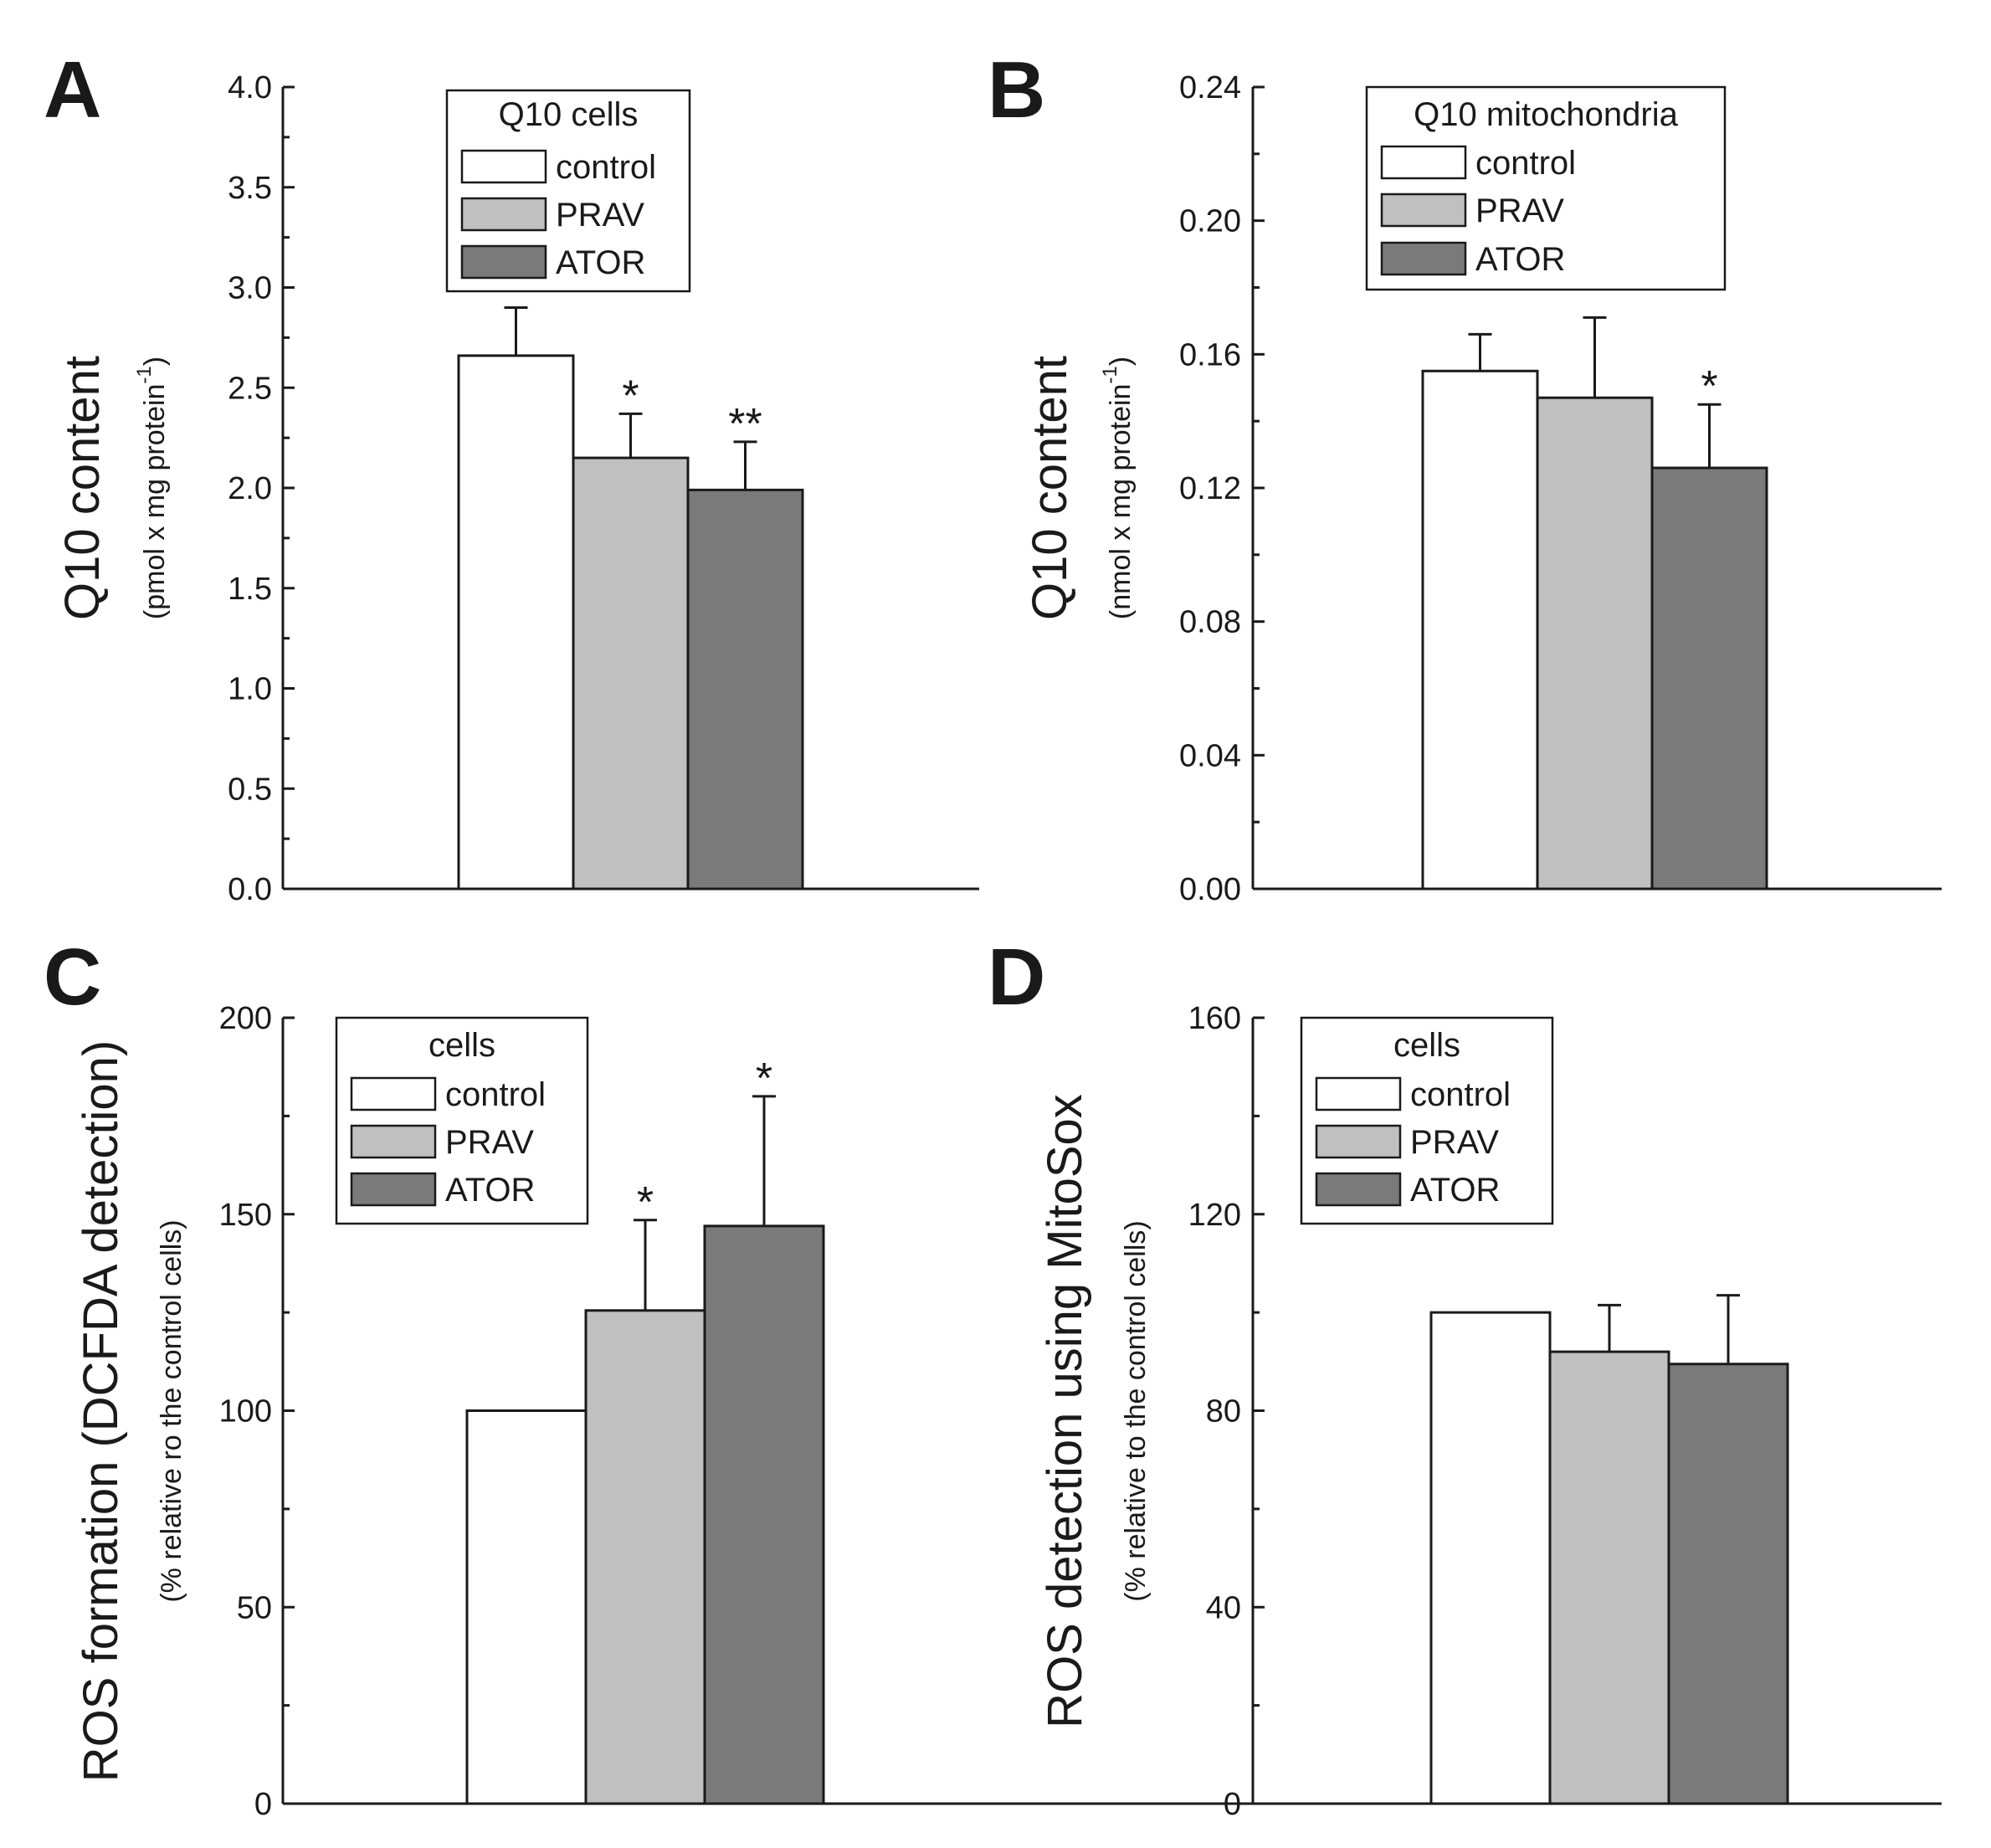 The width and height of the screenshot is (1991, 1848). What do you see at coordinates (250, 589) in the screenshot?
I see `y-tick-label: 1.5` at bounding box center [250, 589].